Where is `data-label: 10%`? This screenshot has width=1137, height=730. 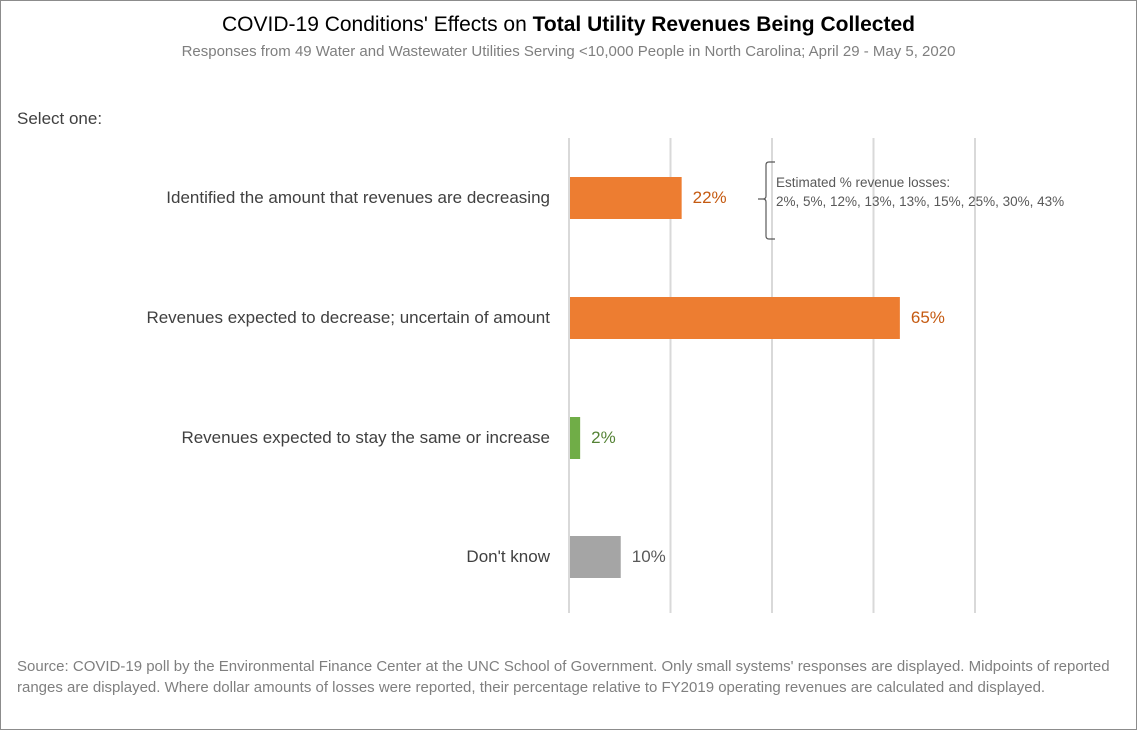 data-label: 10% is located at coordinates (648, 556).